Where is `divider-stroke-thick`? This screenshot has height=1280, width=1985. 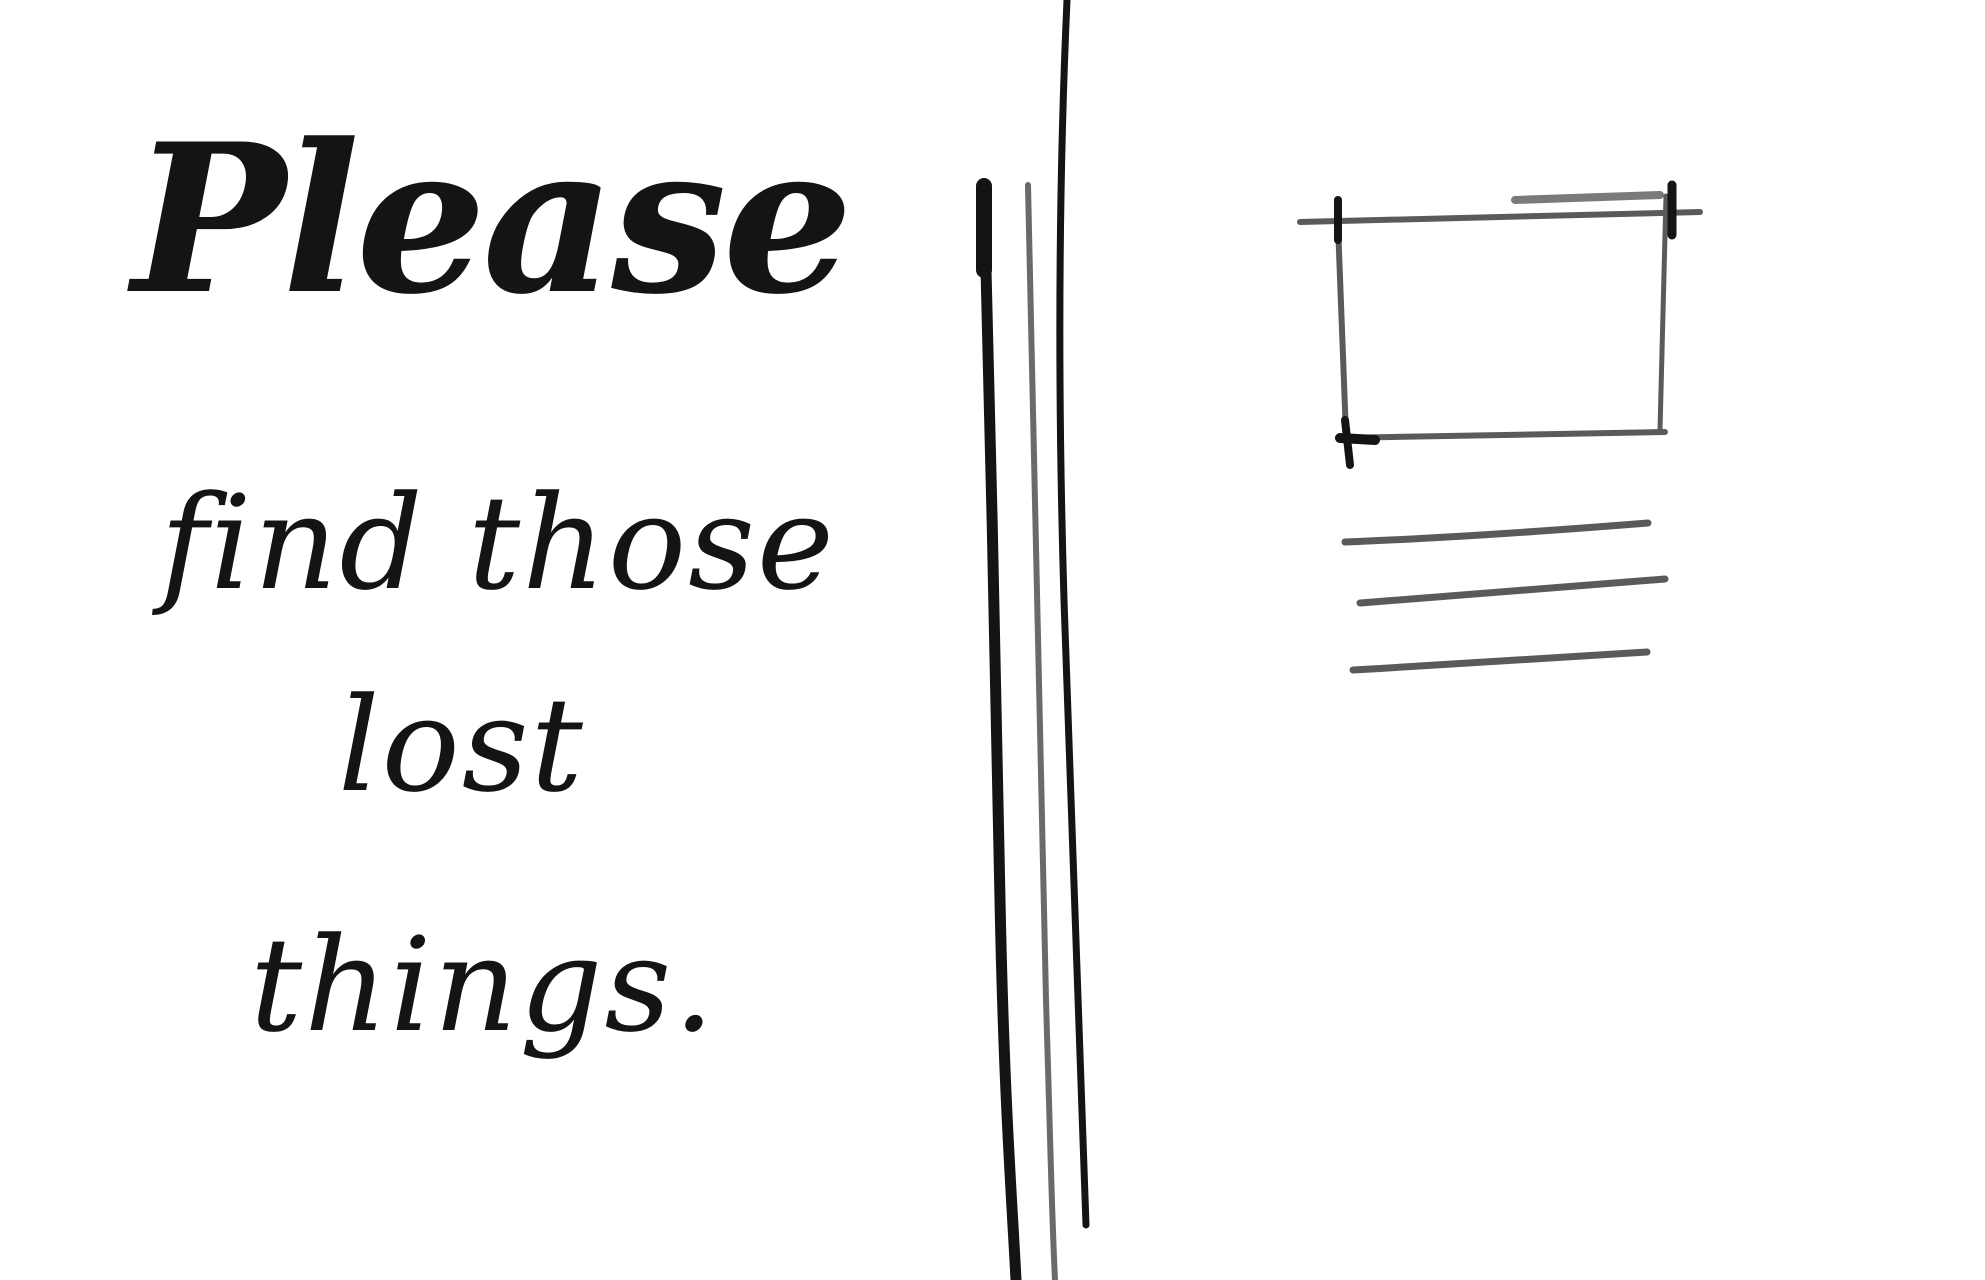
divider-stroke-thick is located at coordinates (1000, 731).